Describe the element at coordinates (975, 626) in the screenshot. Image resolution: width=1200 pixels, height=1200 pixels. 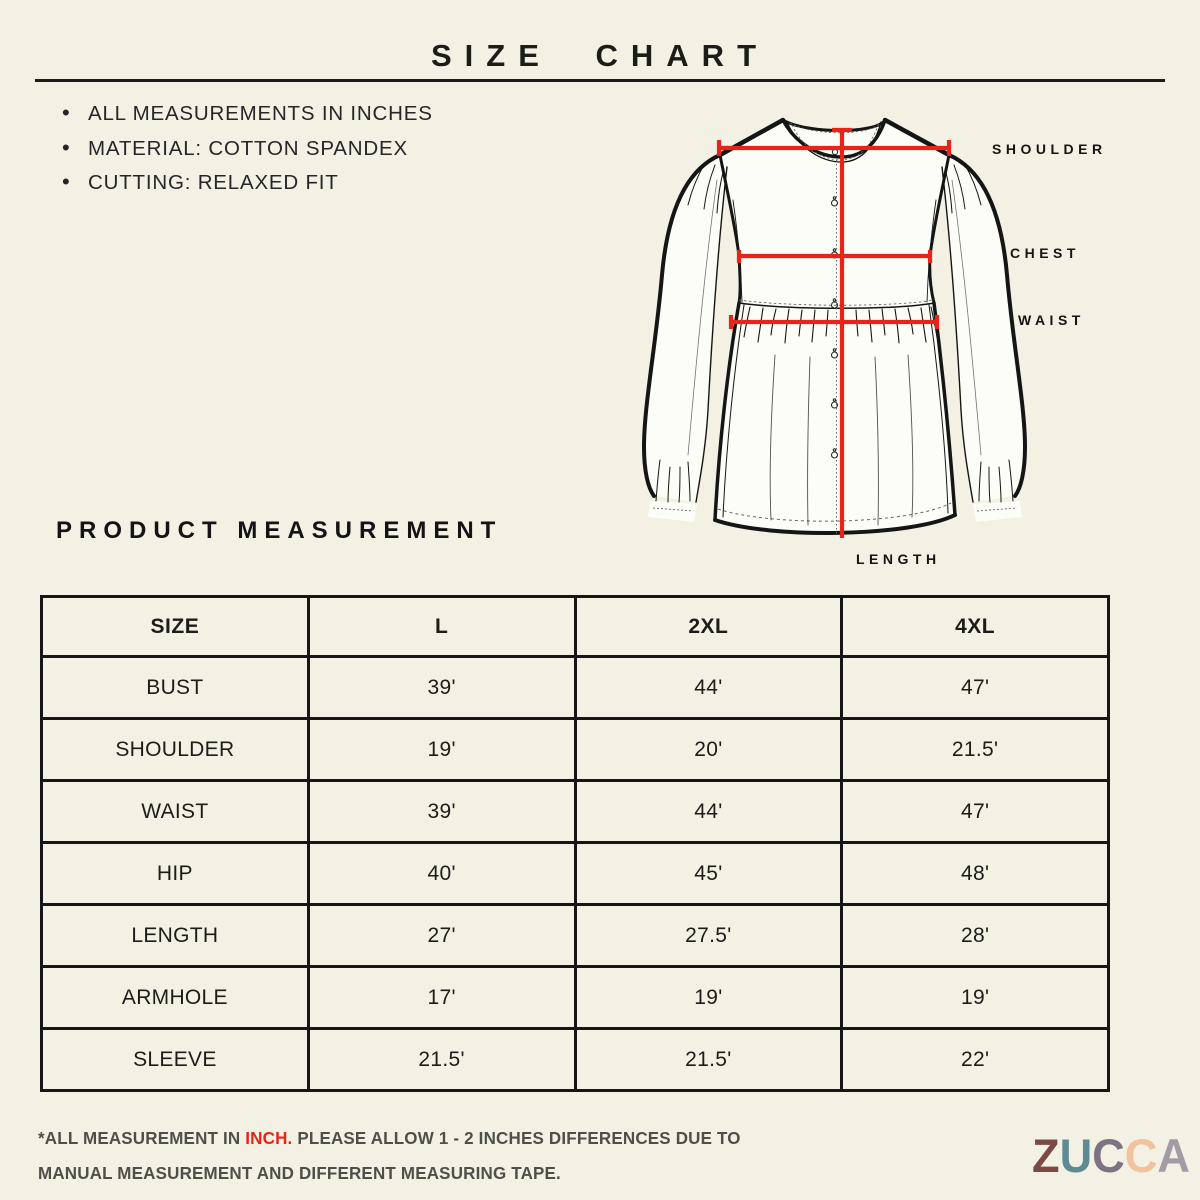
I see `column-header-4xl: 4XL` at that location.